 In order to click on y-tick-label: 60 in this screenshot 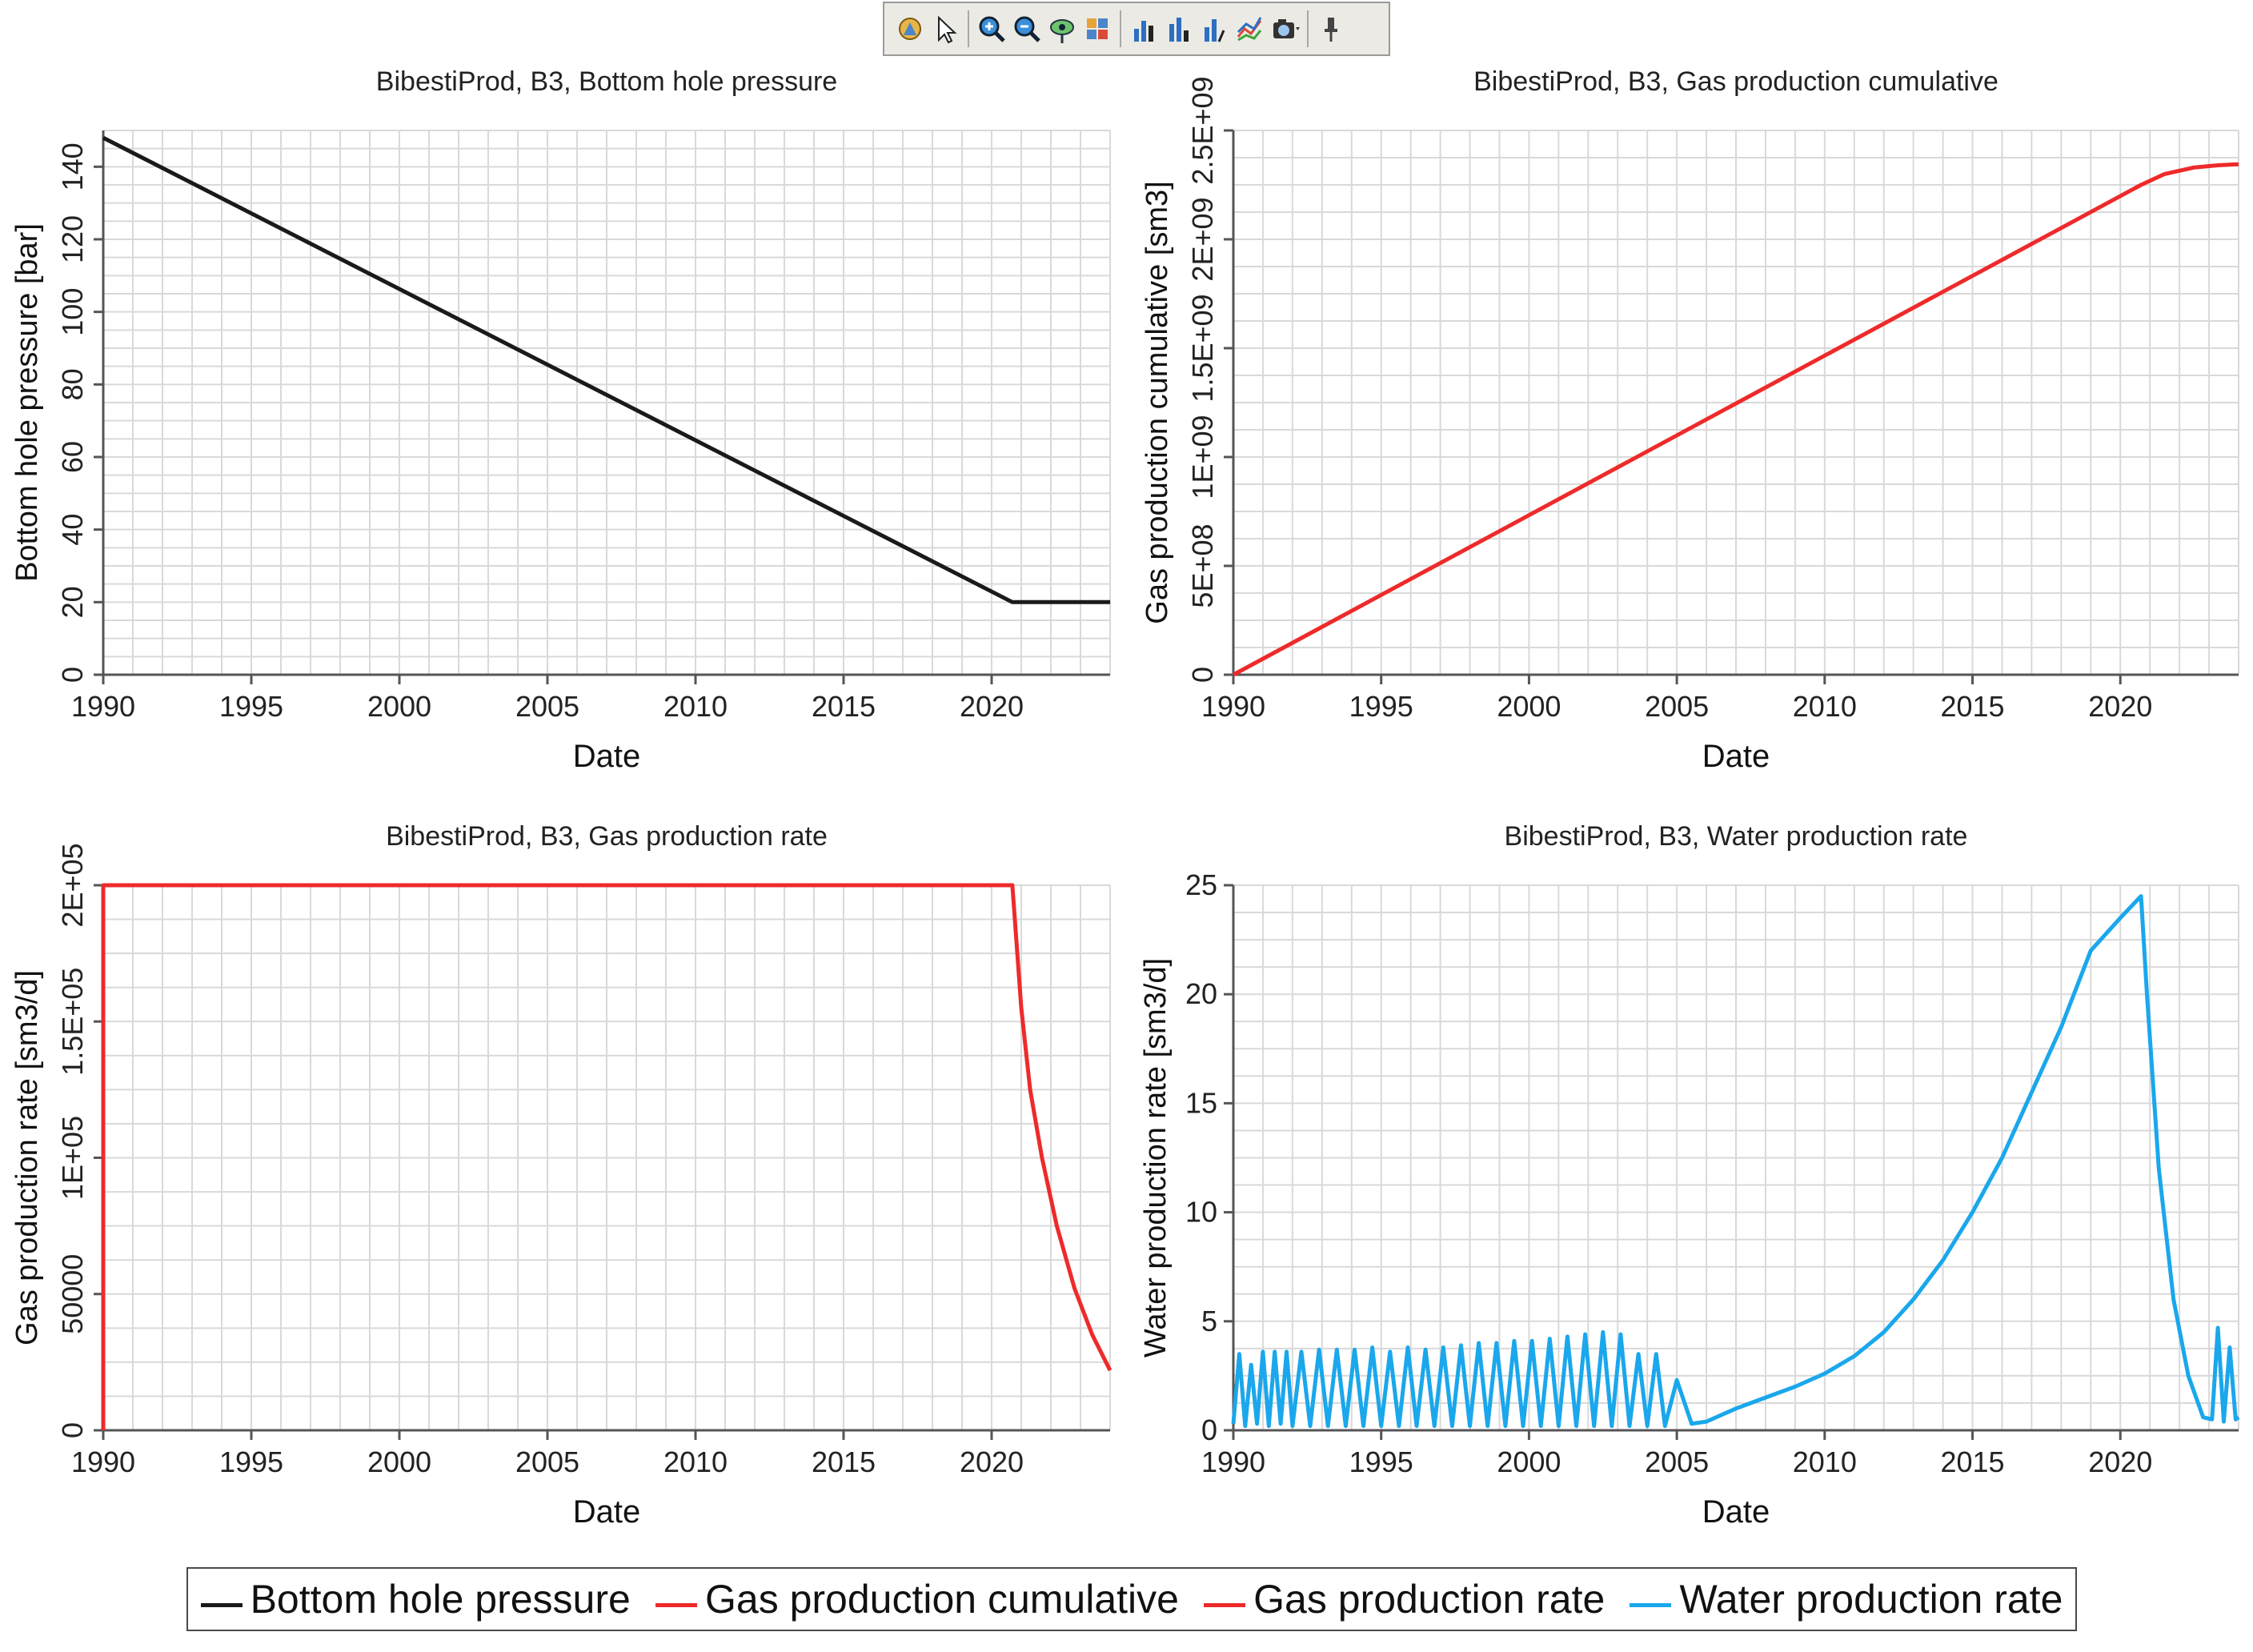, I will do `click(72, 457)`.